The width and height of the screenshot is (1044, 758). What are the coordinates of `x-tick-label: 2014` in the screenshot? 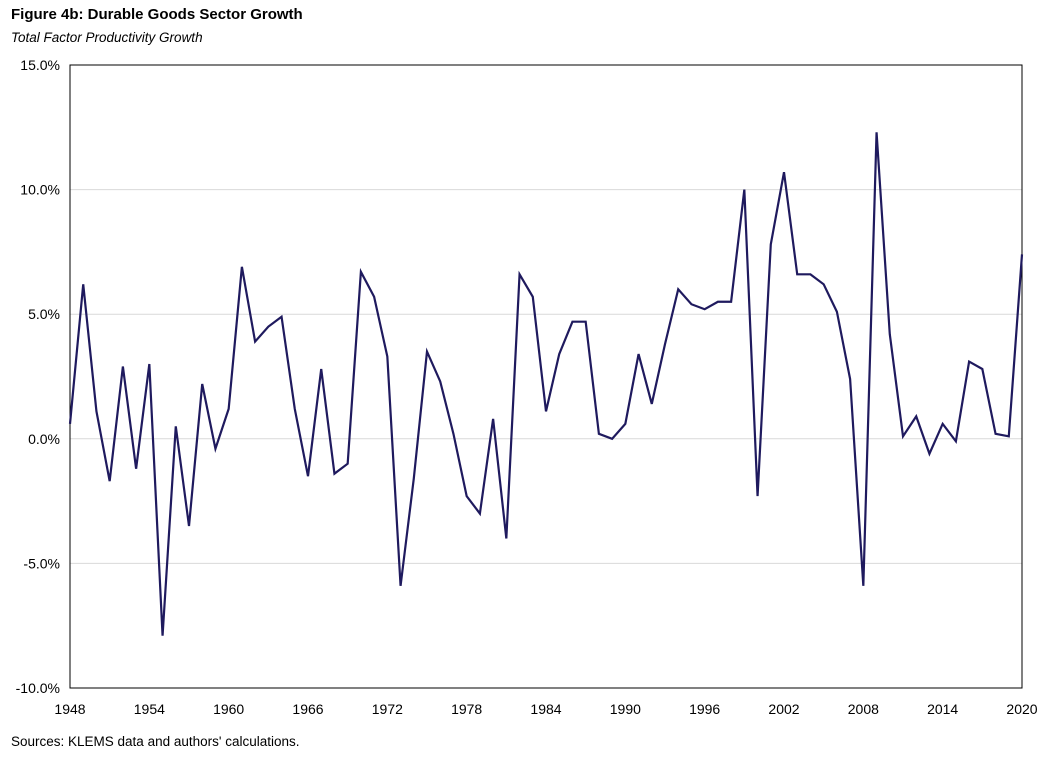 It's located at (942, 709).